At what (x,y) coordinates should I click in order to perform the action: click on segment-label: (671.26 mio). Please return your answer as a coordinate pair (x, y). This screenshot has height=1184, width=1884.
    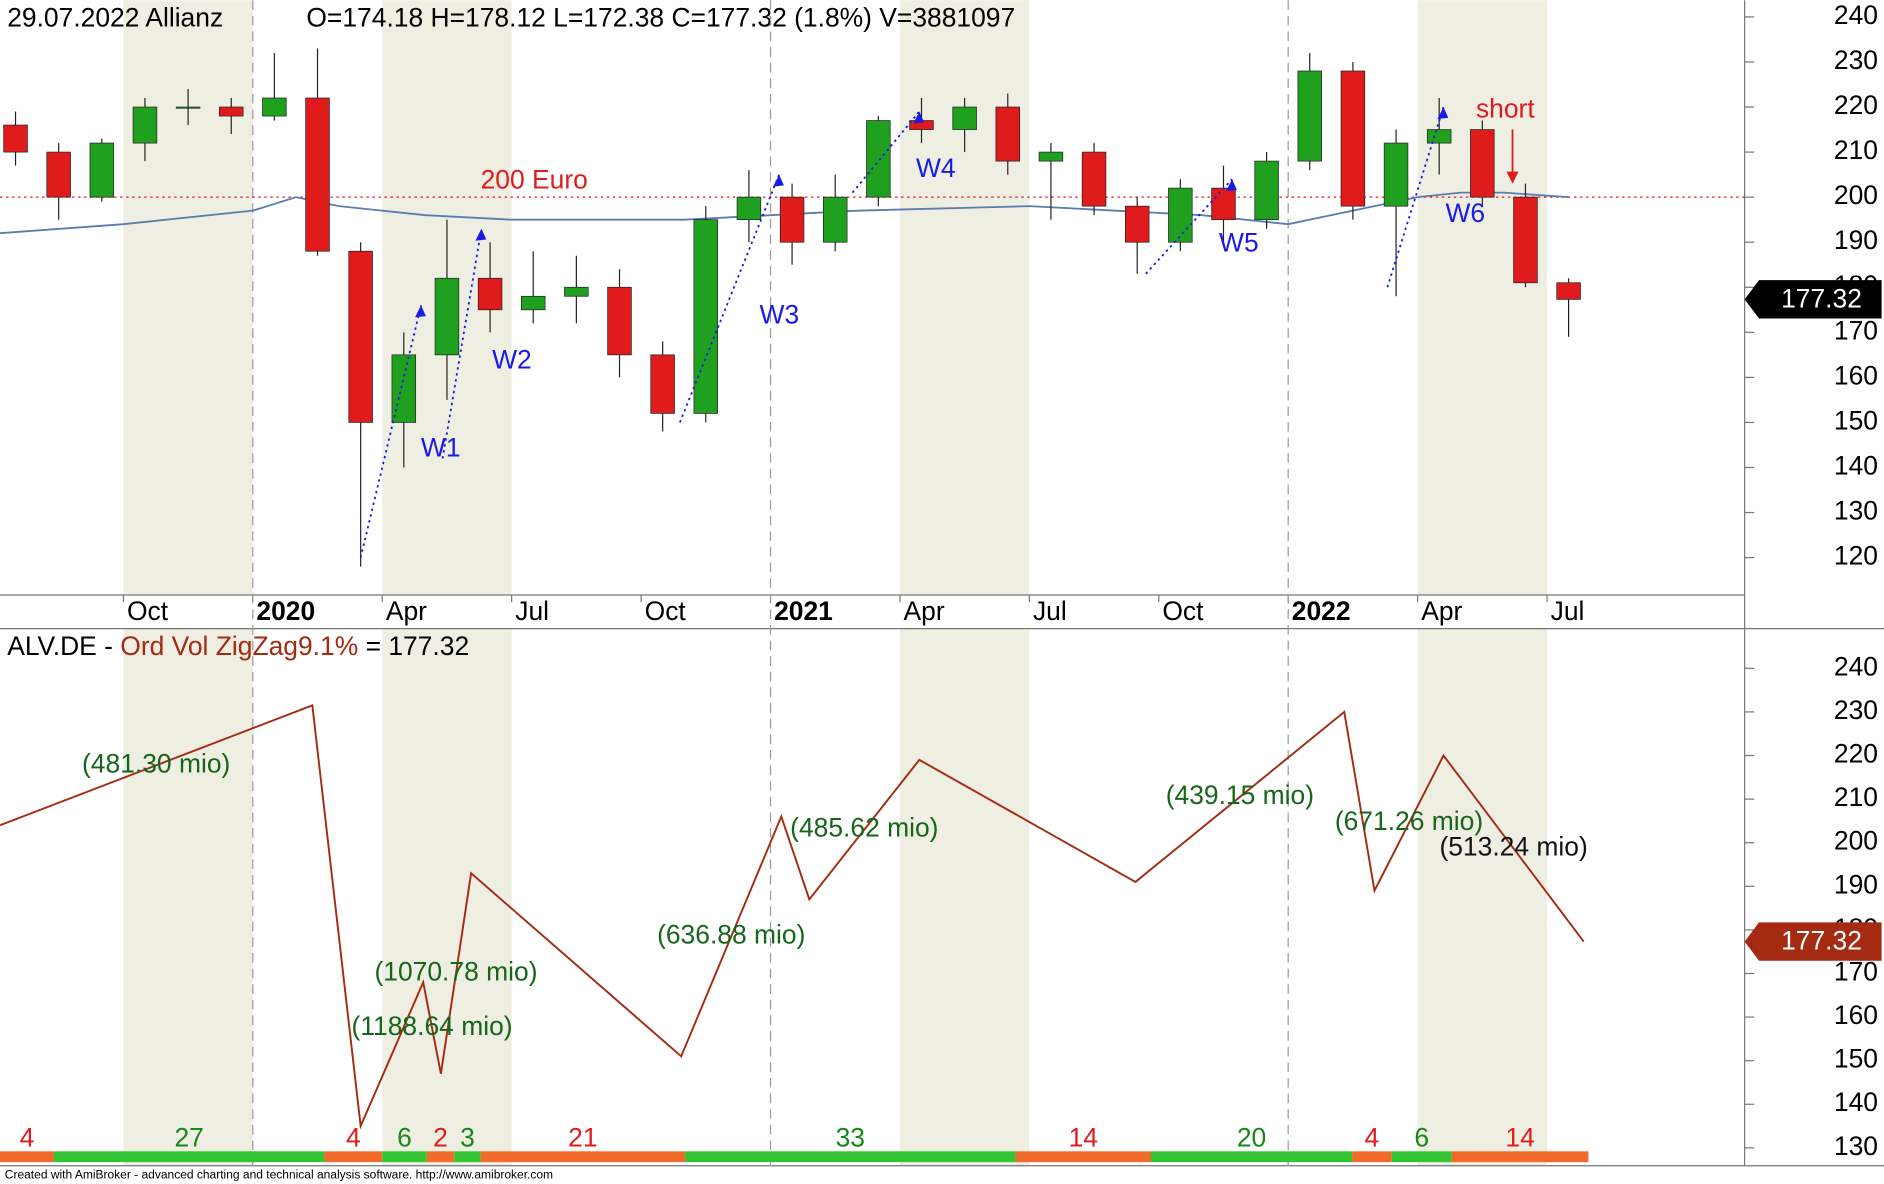
    Looking at the image, I should click on (1409, 821).